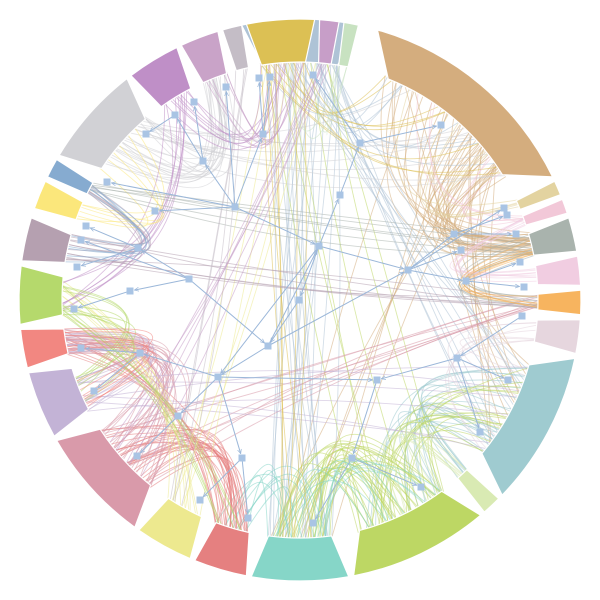 The image size is (600, 600). Describe the element at coordinates (103, 478) in the screenshot. I see `group-arc-g15` at that location.